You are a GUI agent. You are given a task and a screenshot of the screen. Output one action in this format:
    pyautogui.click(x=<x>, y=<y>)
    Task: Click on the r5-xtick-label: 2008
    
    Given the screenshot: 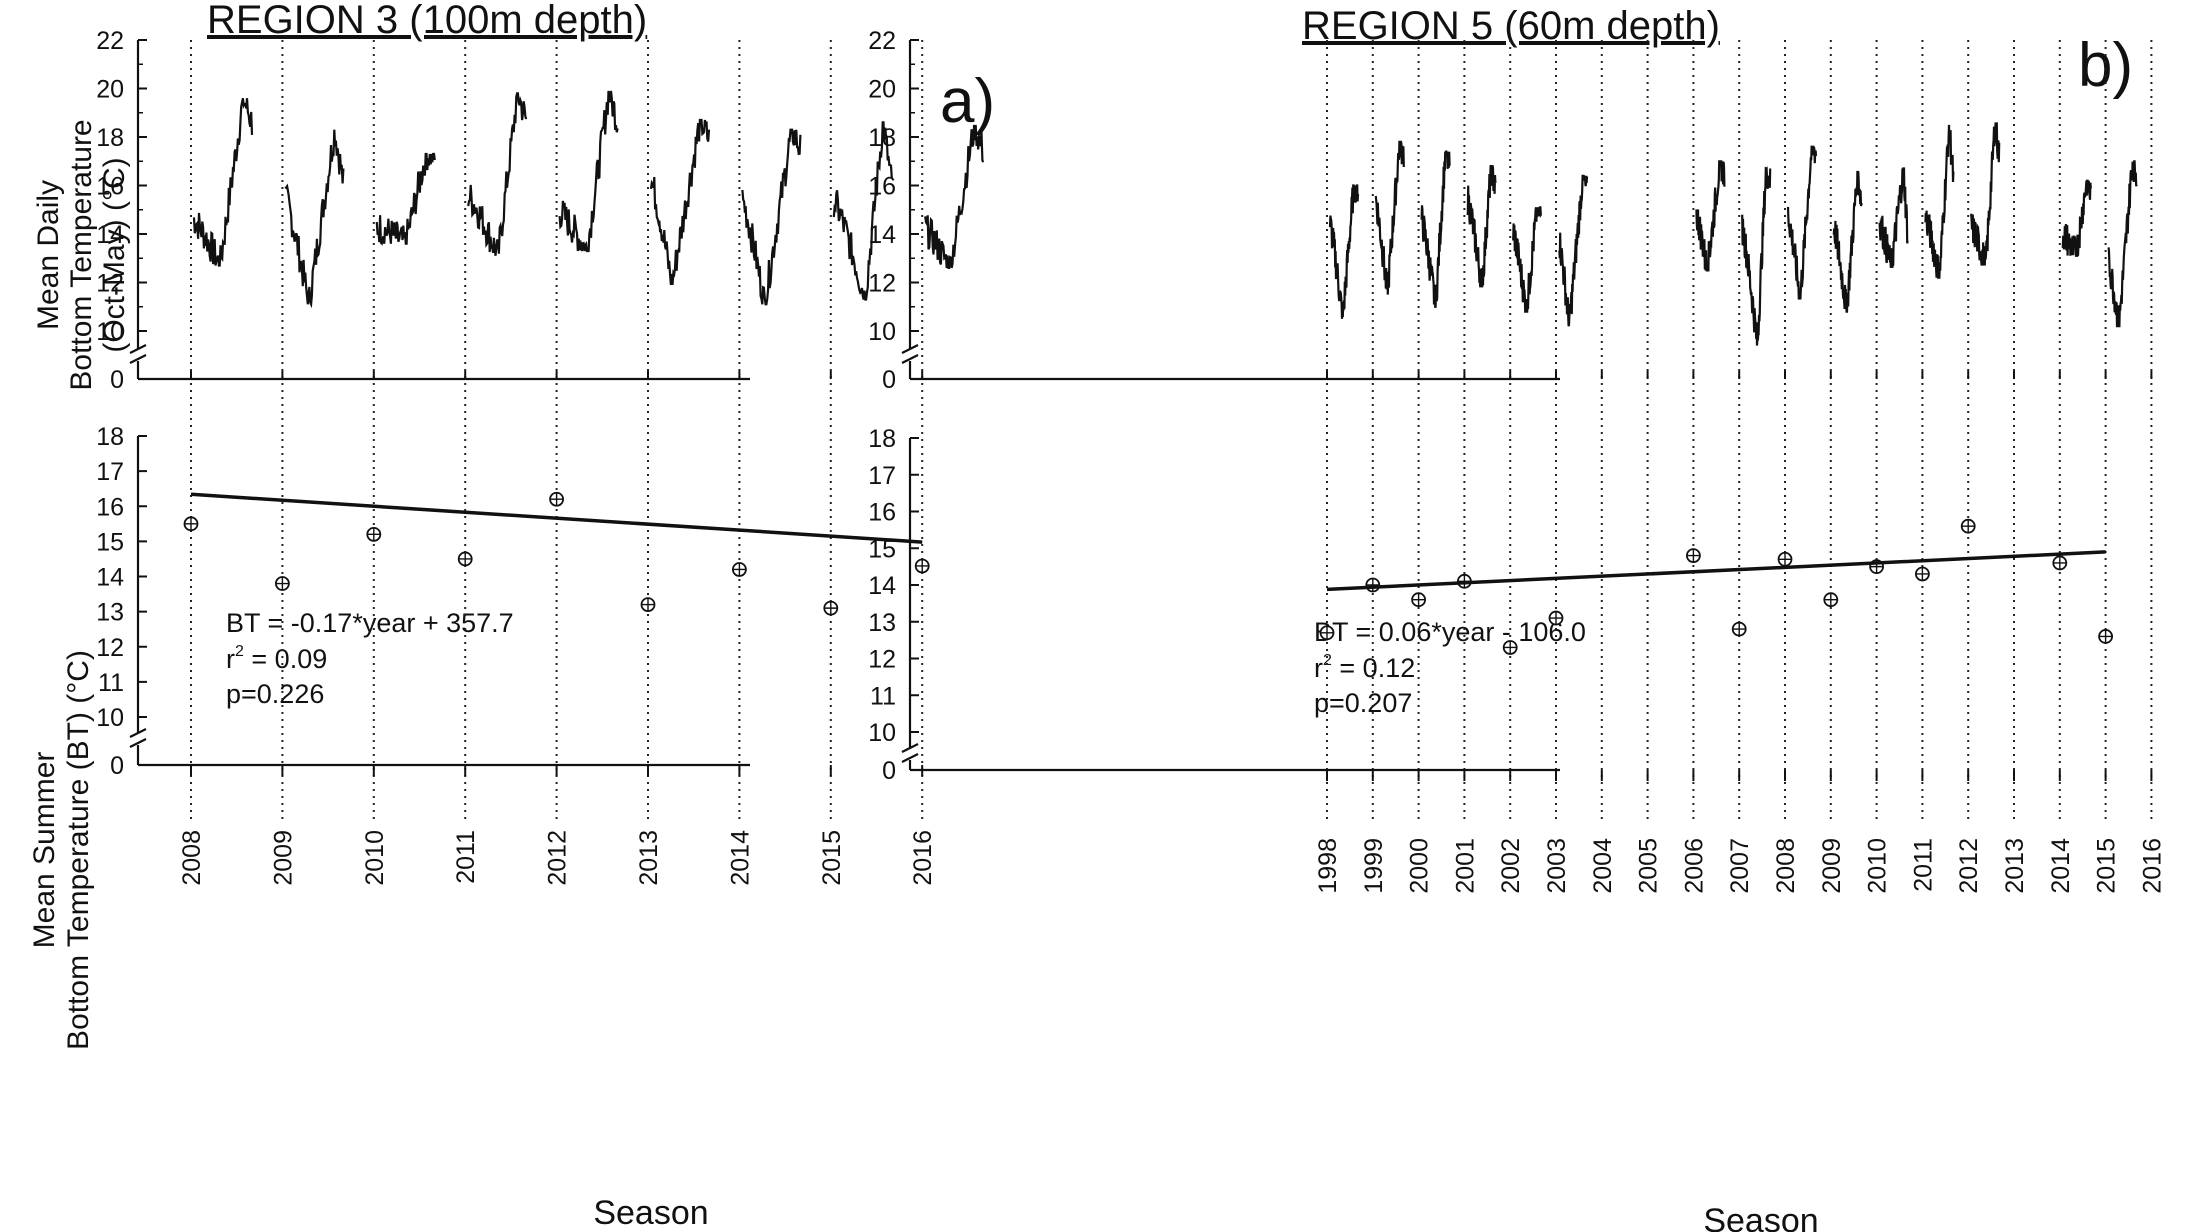 What is the action you would take?
    pyautogui.click(x=1786, y=866)
    